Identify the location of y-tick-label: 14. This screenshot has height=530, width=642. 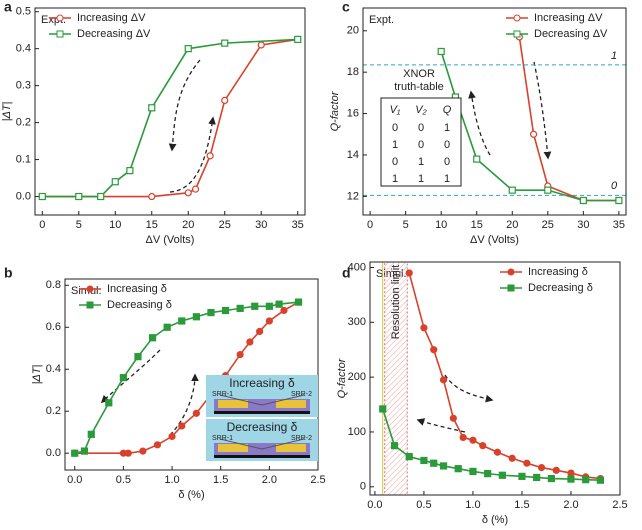
(353, 155).